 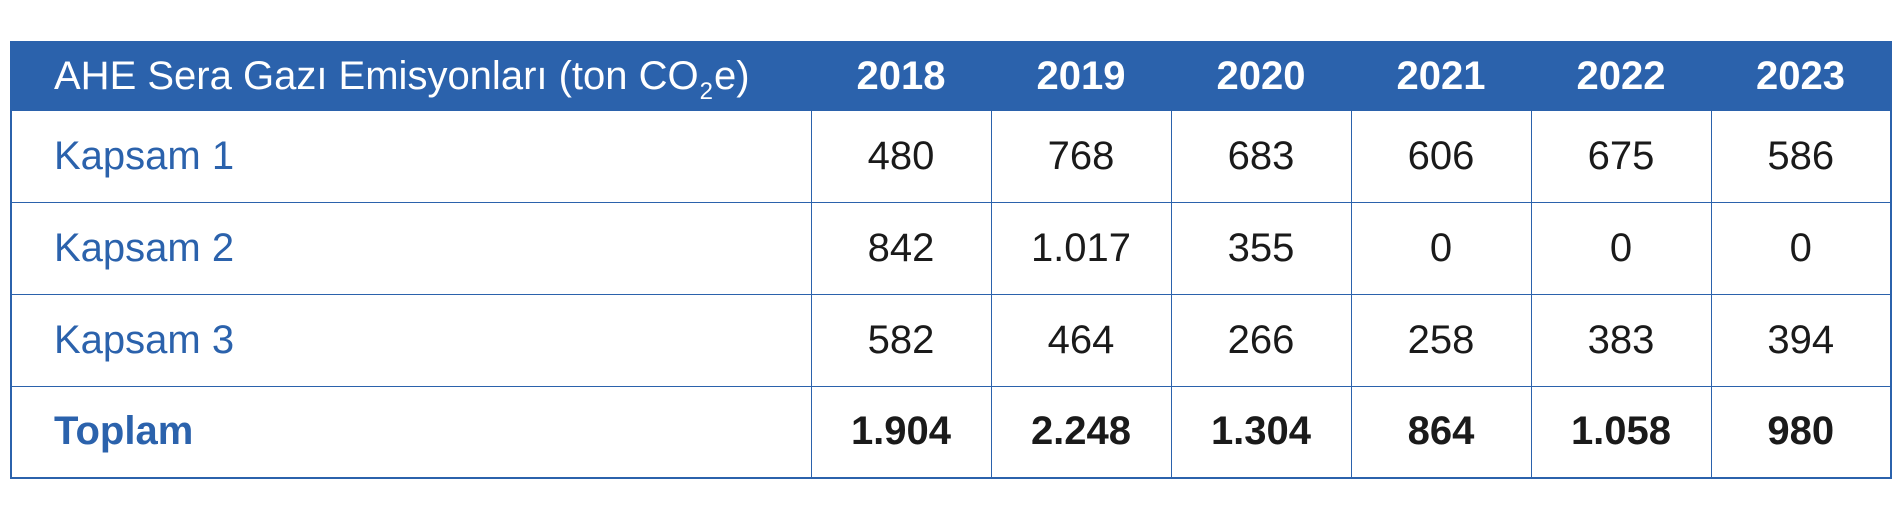 What do you see at coordinates (1081, 340) in the screenshot?
I see `table-cell: 464` at bounding box center [1081, 340].